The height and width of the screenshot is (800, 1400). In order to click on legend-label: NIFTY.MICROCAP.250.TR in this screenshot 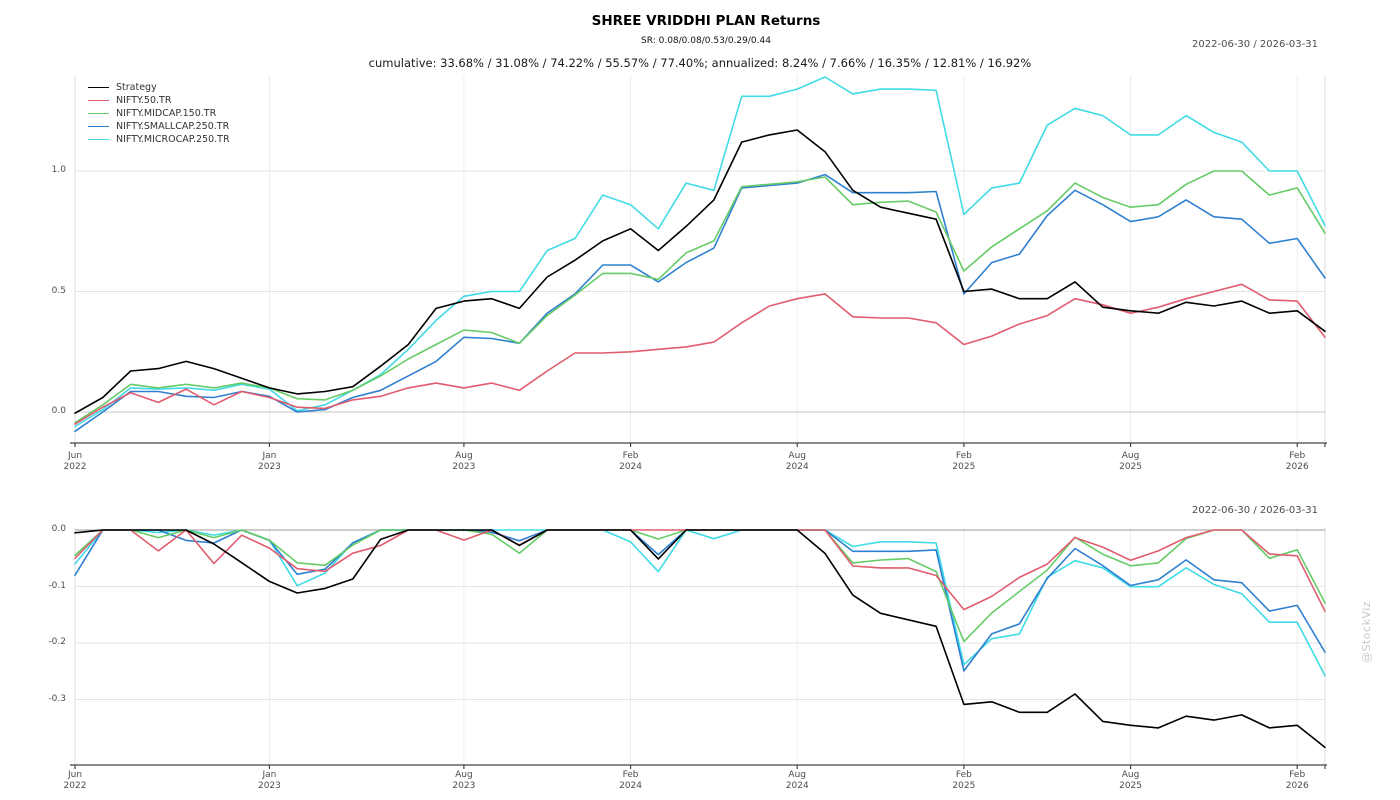, I will do `click(173, 139)`.